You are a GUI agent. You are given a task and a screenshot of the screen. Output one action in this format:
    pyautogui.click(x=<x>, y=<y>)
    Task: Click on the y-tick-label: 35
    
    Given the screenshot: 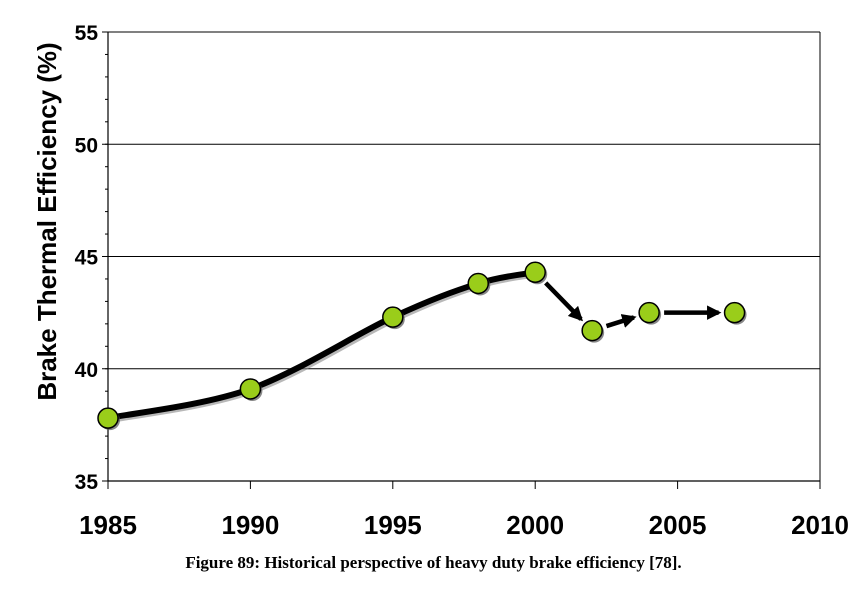 What is the action you would take?
    pyautogui.click(x=87, y=482)
    